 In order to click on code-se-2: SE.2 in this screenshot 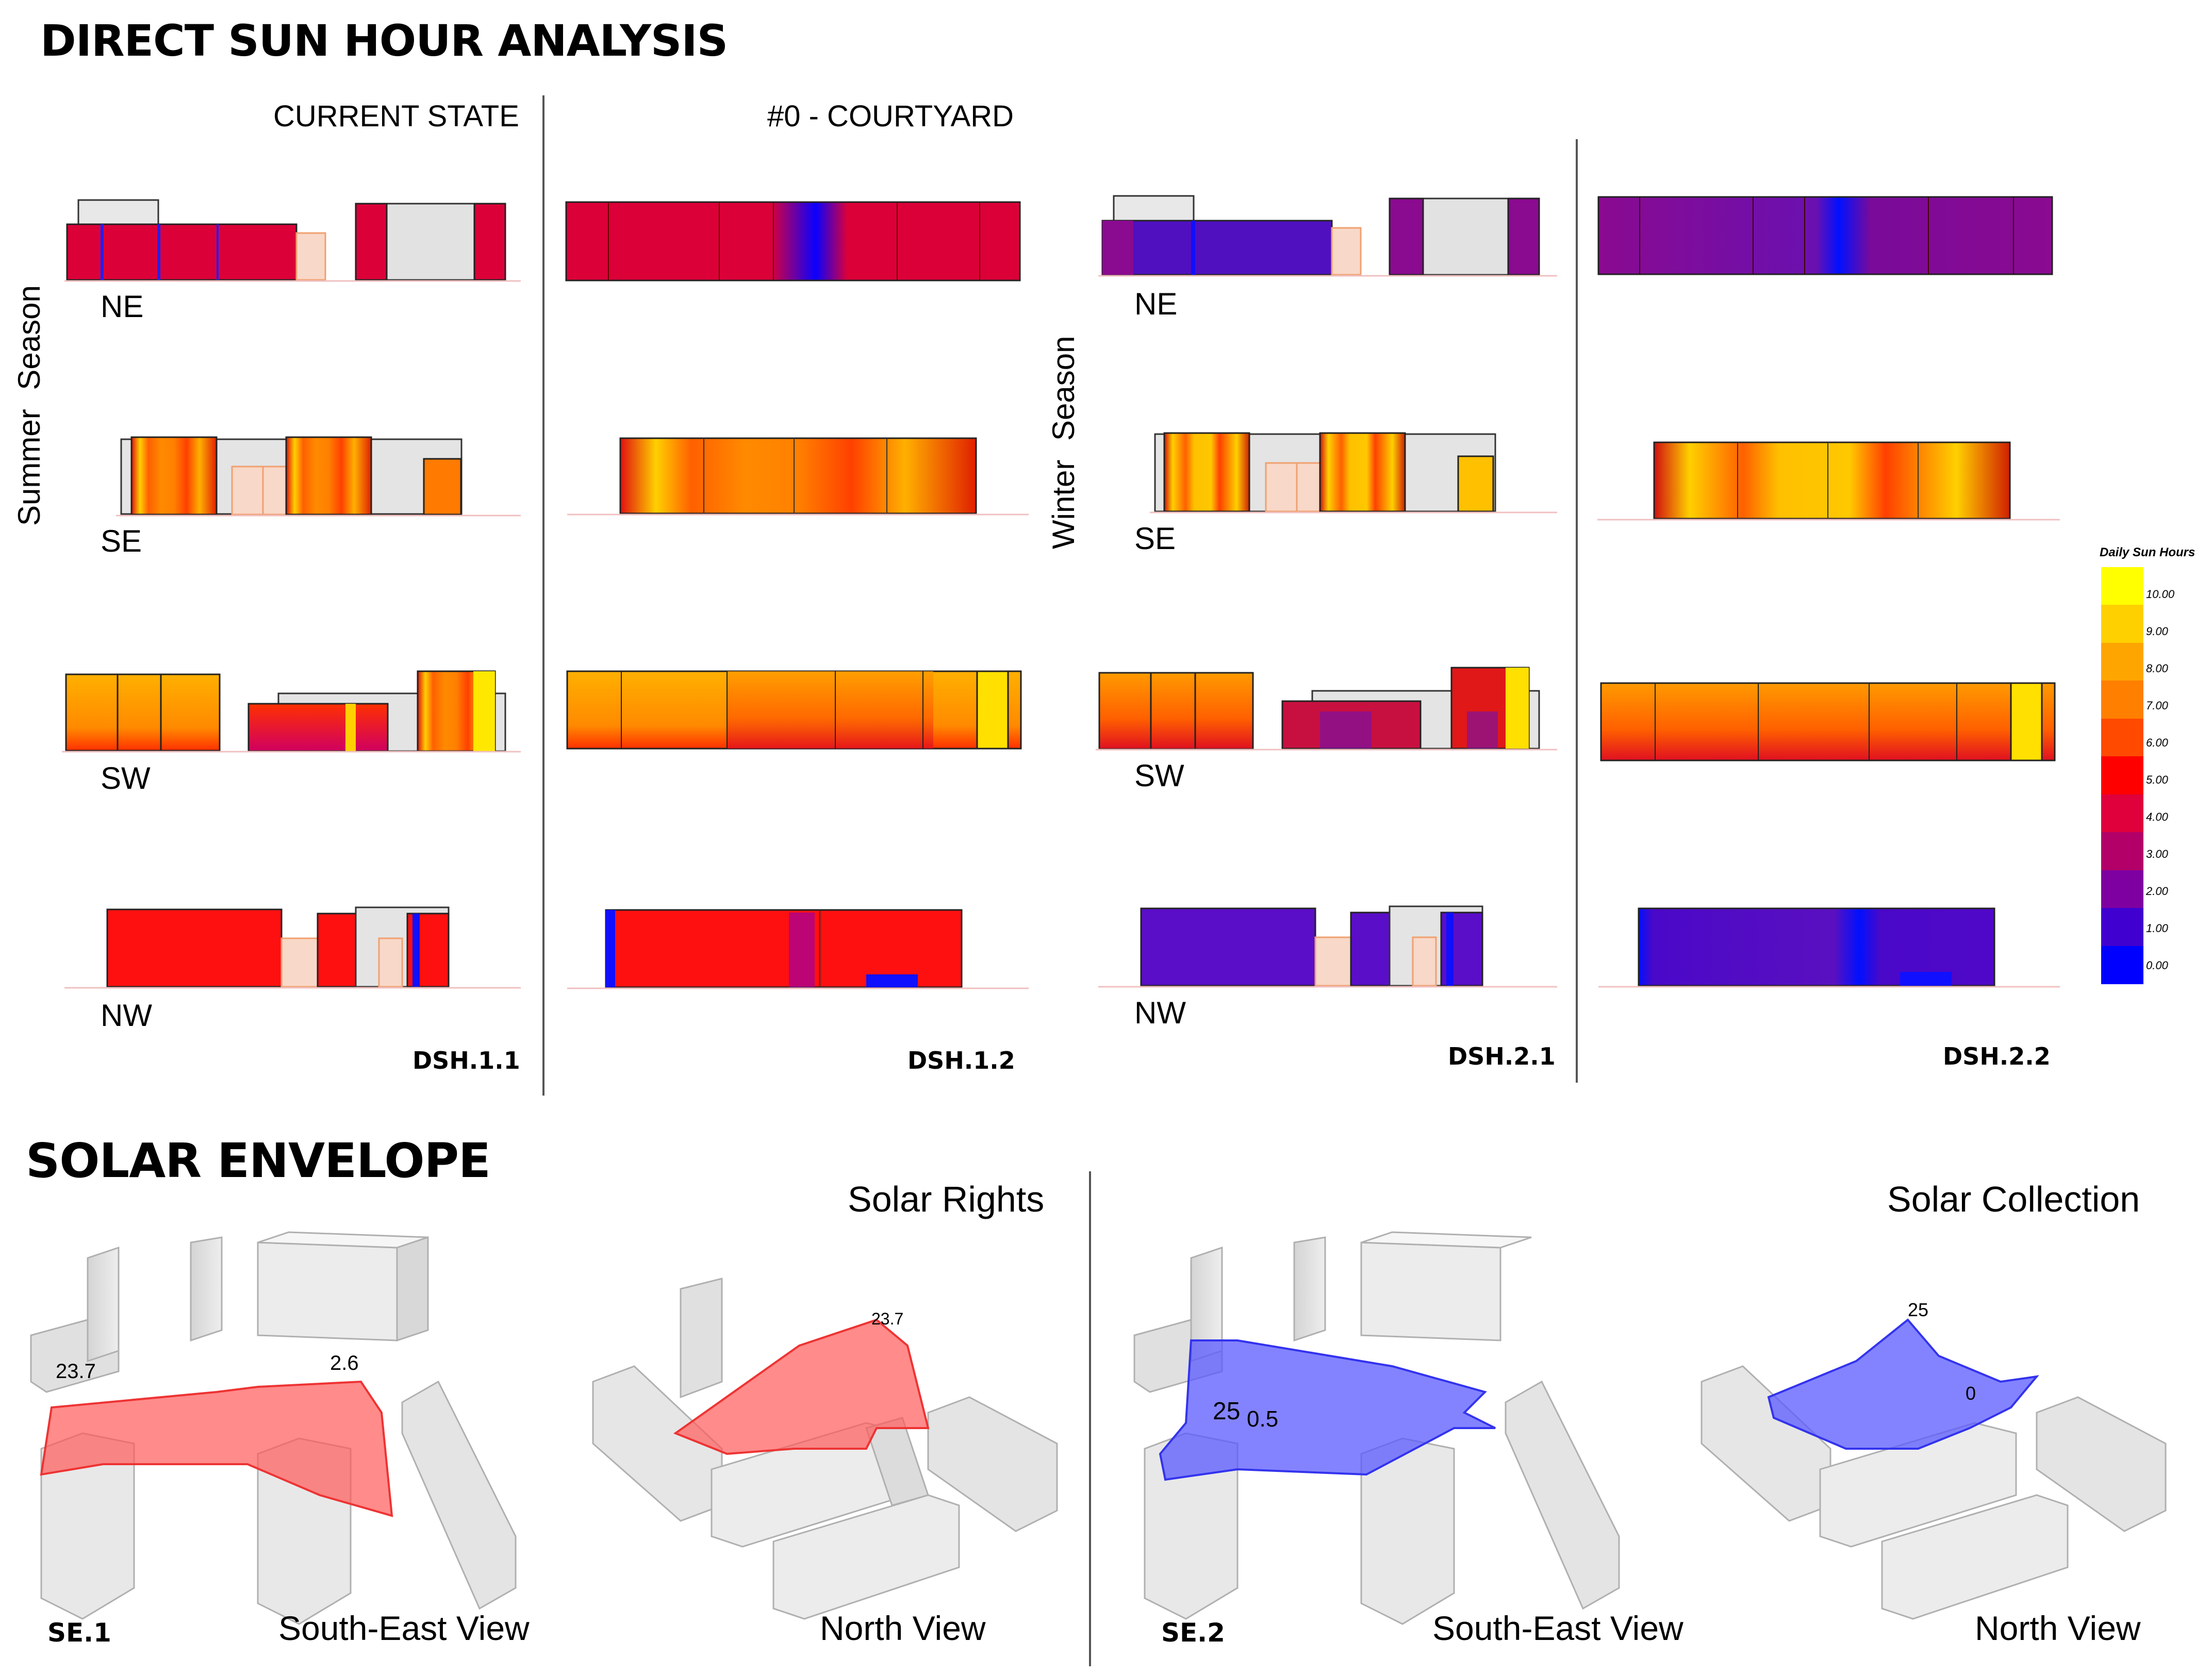, I will do `click(1193, 1633)`.